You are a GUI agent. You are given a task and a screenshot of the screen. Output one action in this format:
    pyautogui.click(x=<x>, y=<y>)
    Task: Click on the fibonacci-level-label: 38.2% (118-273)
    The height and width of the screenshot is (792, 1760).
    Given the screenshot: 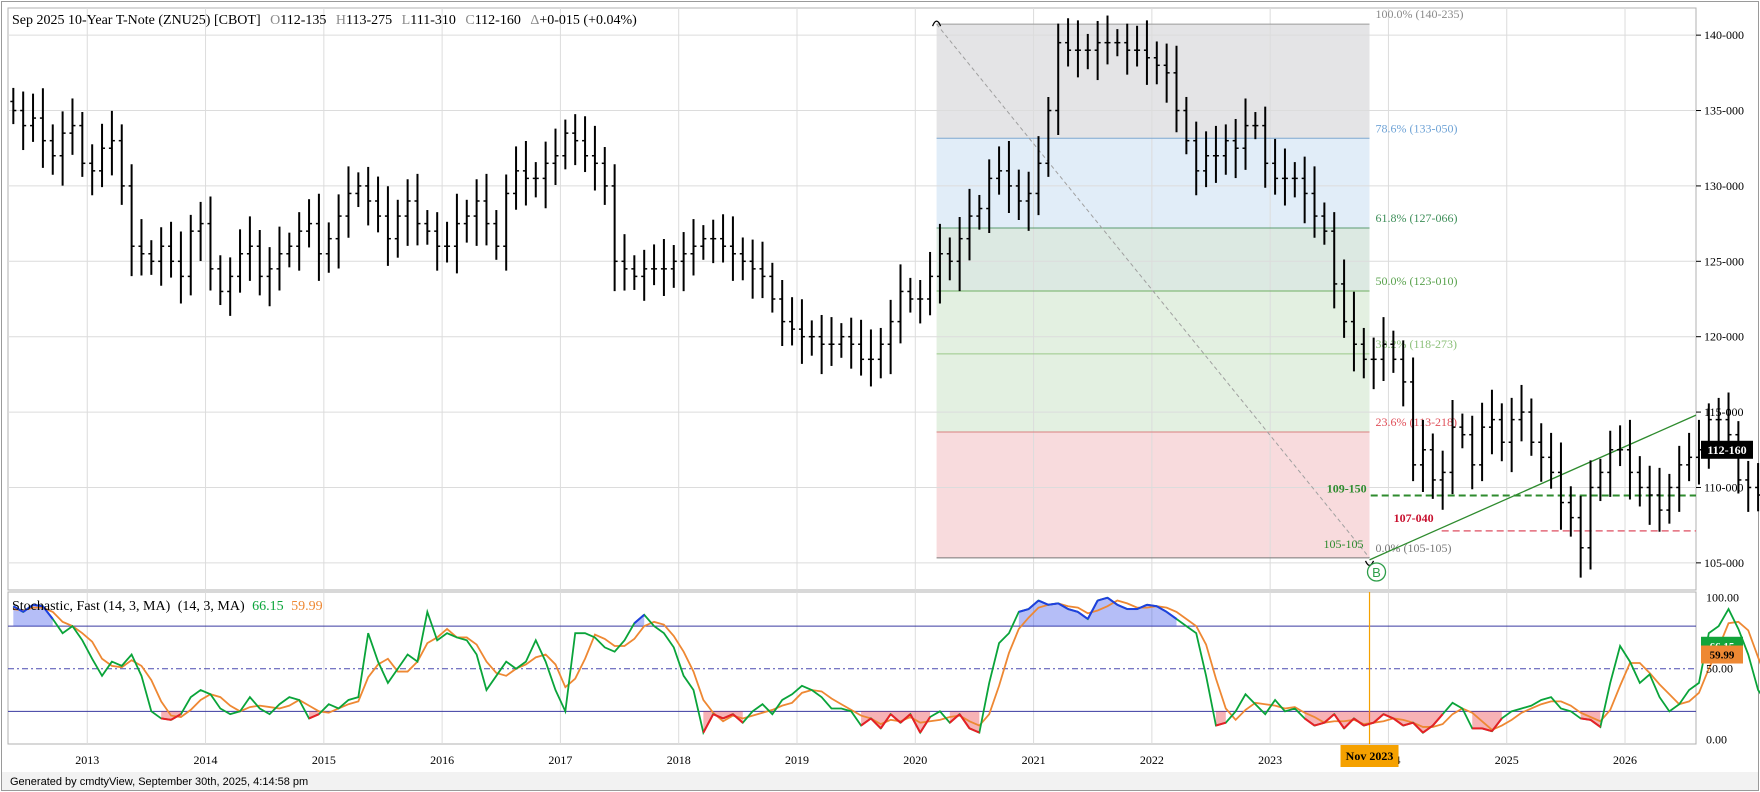 What is the action you would take?
    pyautogui.click(x=1417, y=344)
    